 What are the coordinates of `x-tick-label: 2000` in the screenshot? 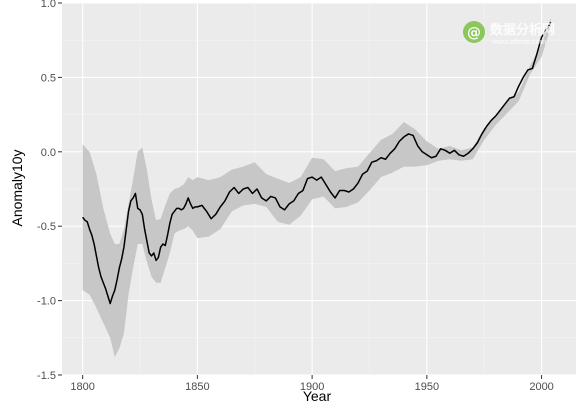 It's located at (541, 387).